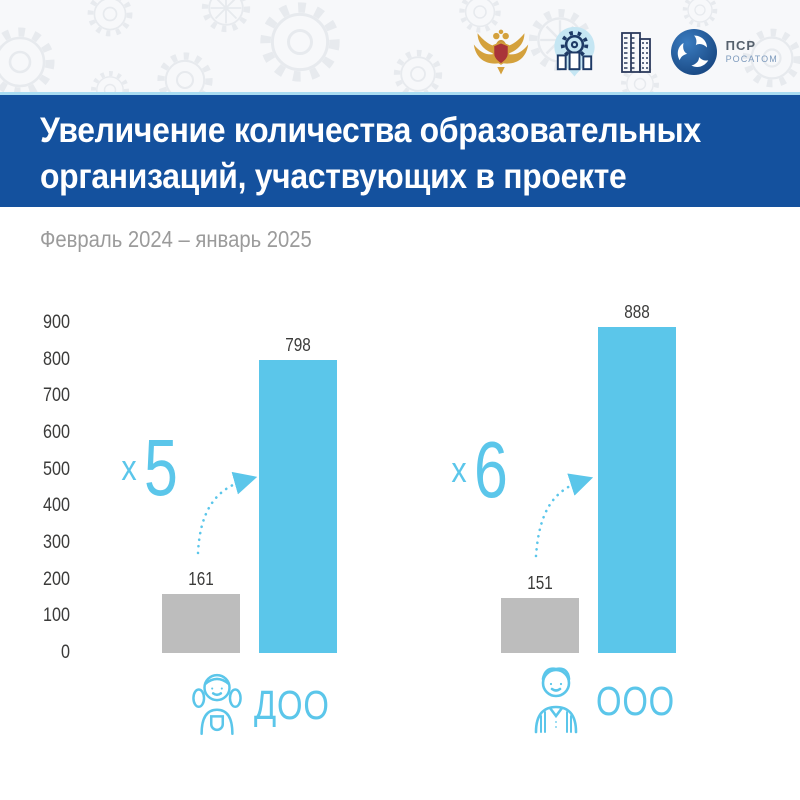 This screenshot has width=800, height=800. What do you see at coordinates (56, 506) in the screenshot?
I see `y-tick-label: 400` at bounding box center [56, 506].